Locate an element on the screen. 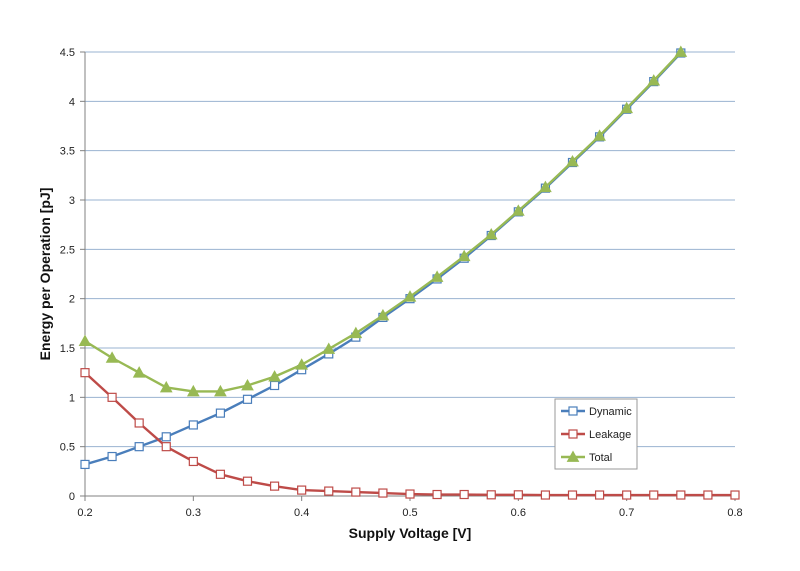 Image resolution: width=800 pixels, height=571 pixels. y-tick-label: 3.5 is located at coordinates (67, 152).